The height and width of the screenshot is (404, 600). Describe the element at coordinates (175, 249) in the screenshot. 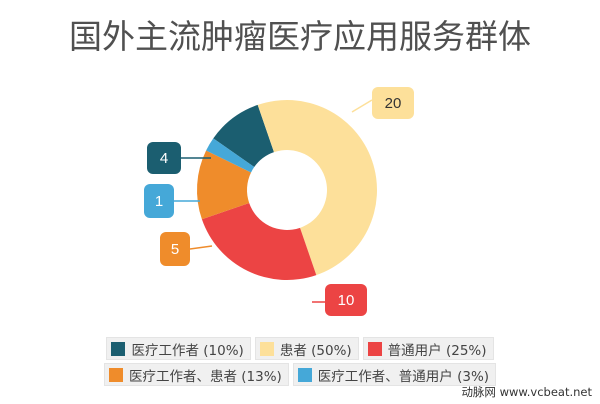

I see `data-label-value: 5` at that location.